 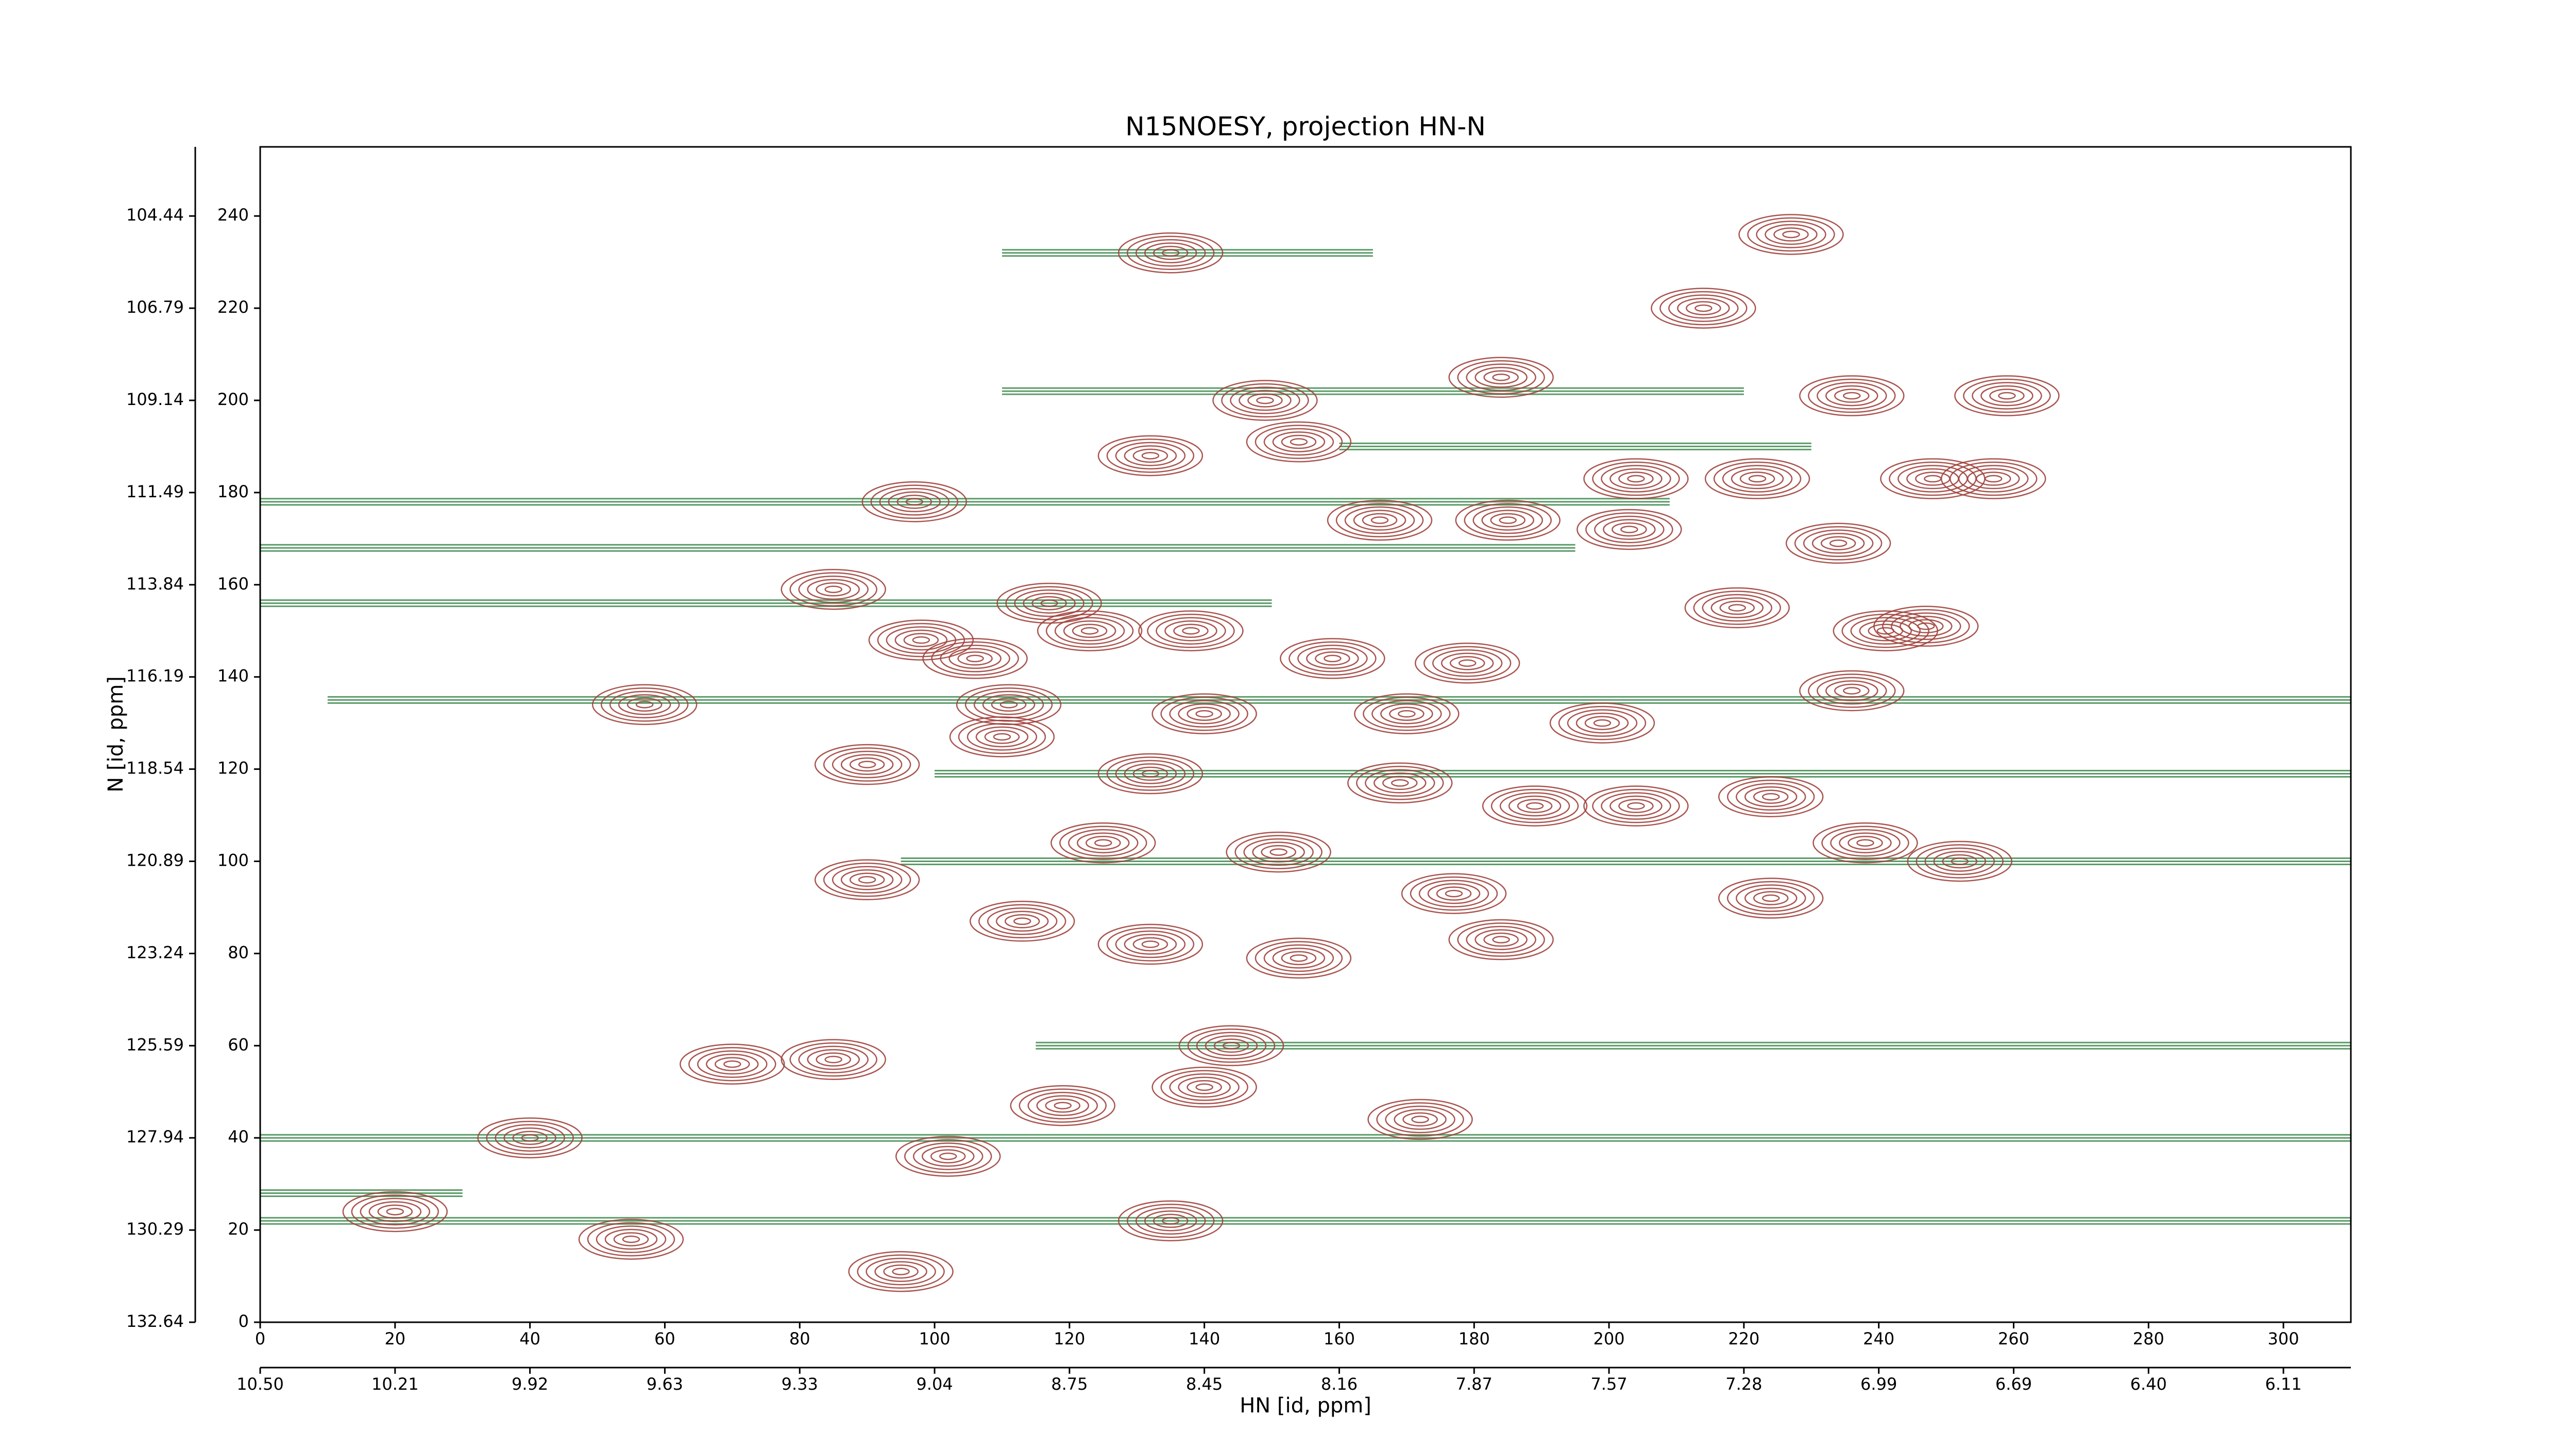 What do you see at coordinates (155, 1044) in the screenshot?
I see `y-ppm-tick-label: 125.59` at bounding box center [155, 1044].